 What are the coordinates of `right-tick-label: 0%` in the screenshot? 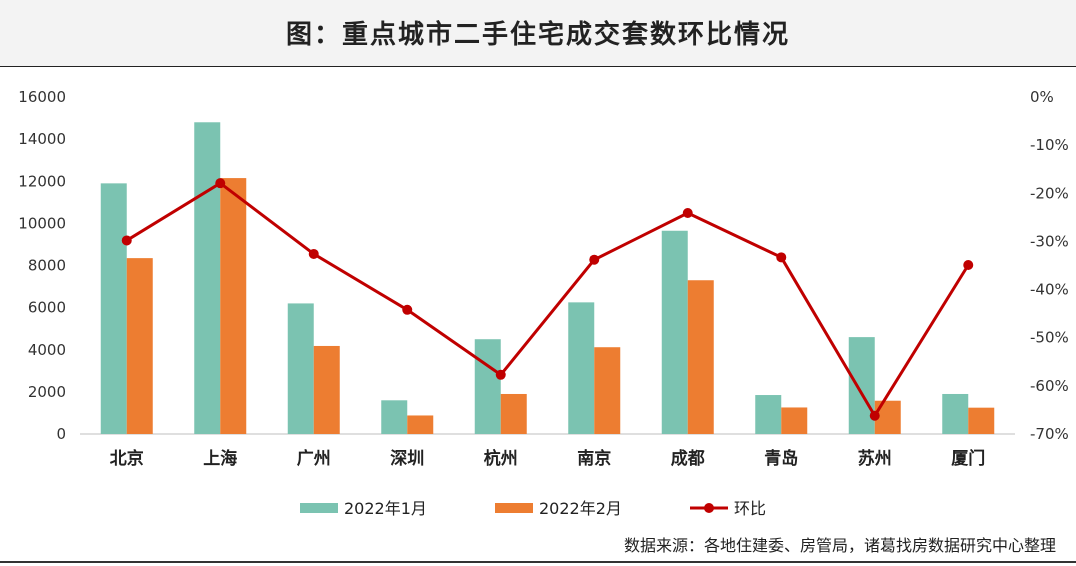 It's located at (1042, 97).